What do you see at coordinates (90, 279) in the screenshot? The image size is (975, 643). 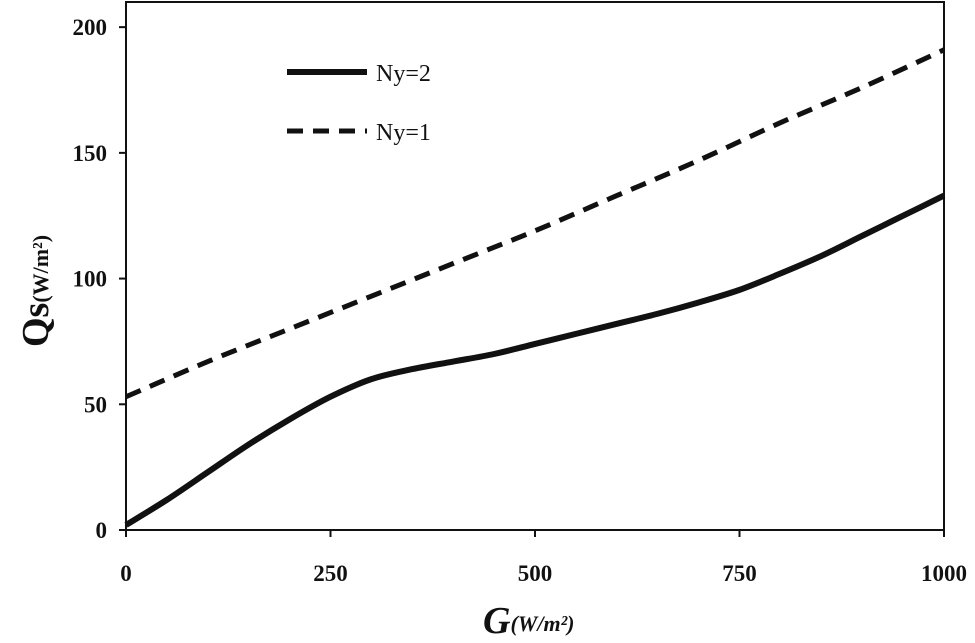 I see `y-tick-label: 100` at bounding box center [90, 279].